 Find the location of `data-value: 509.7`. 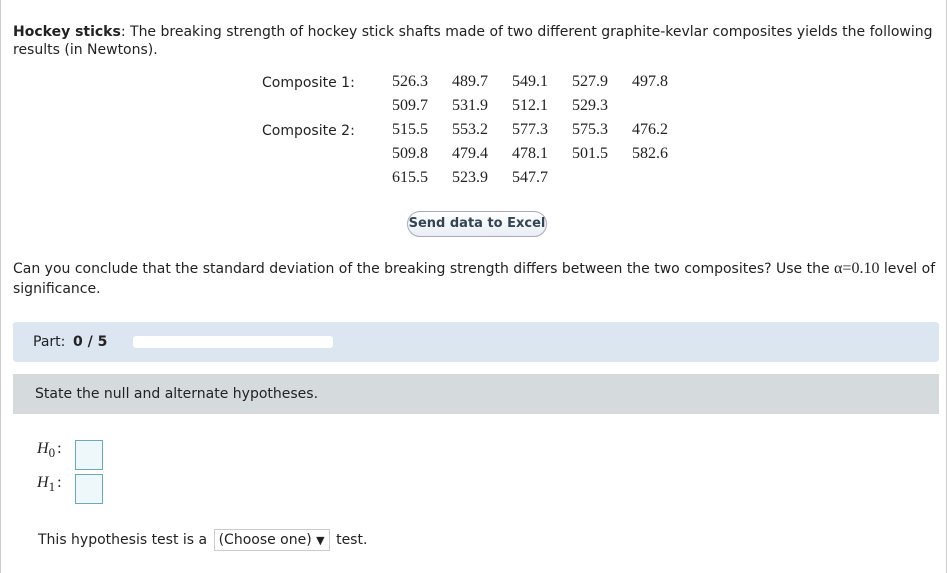

data-value: 509.7 is located at coordinates (410, 105).